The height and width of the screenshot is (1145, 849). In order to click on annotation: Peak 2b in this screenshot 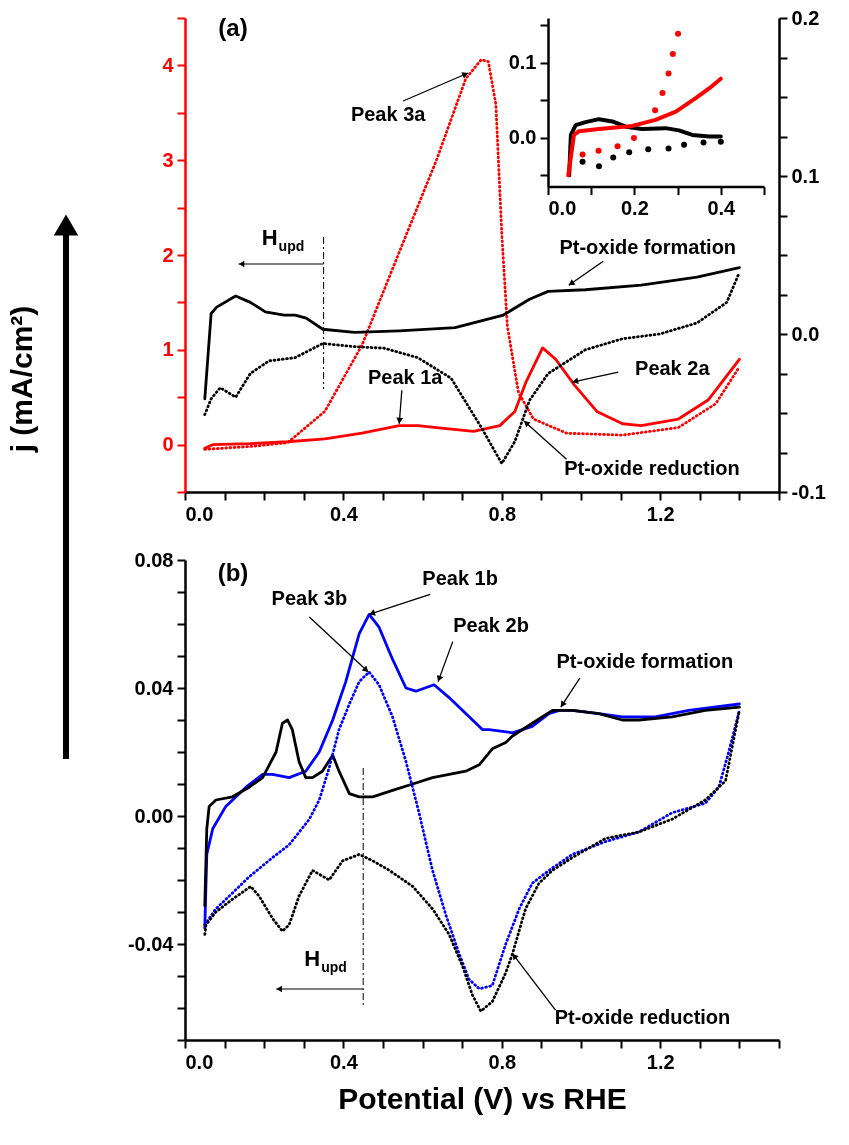, I will do `click(491, 624)`.